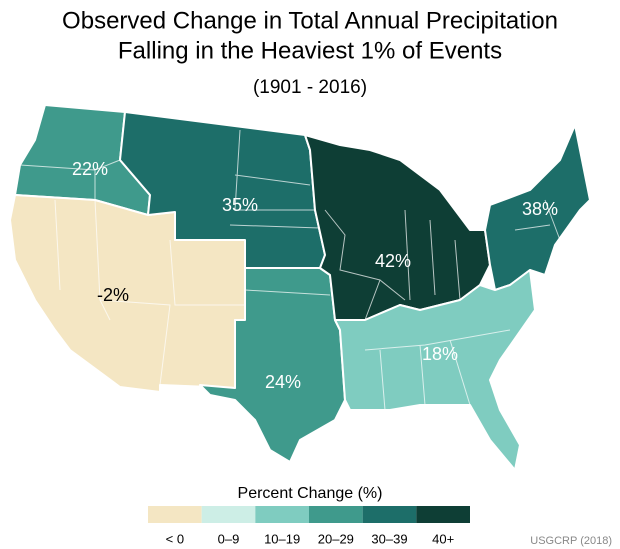 The height and width of the screenshot is (549, 620). I want to click on legend-title: Percent Change (%), so click(310, 493).